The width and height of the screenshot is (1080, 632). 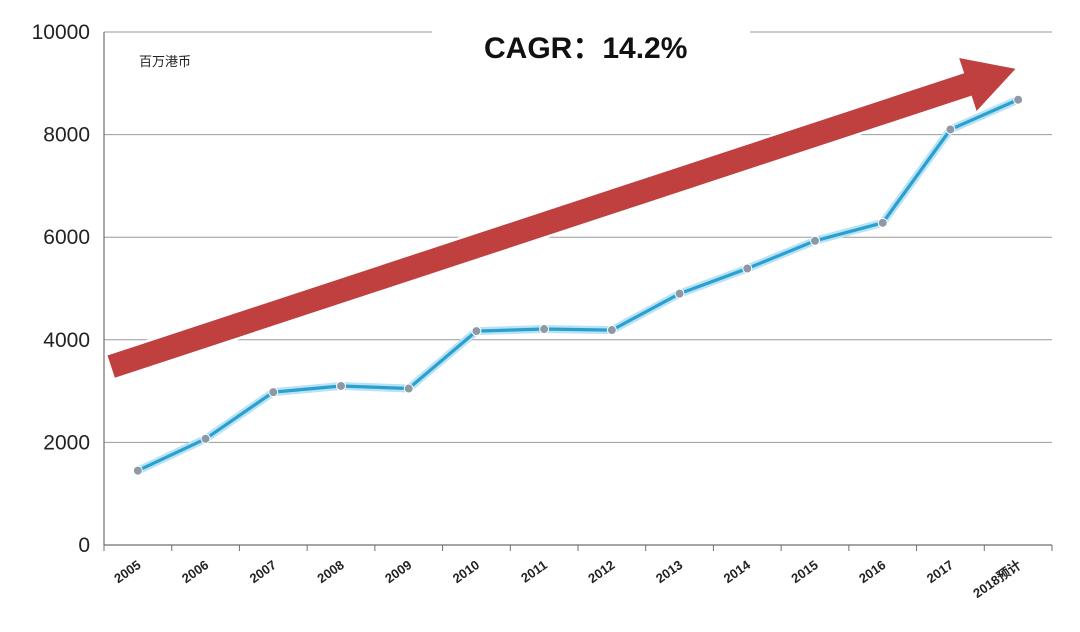 I want to click on y-tick-label: 4000, so click(x=66, y=340).